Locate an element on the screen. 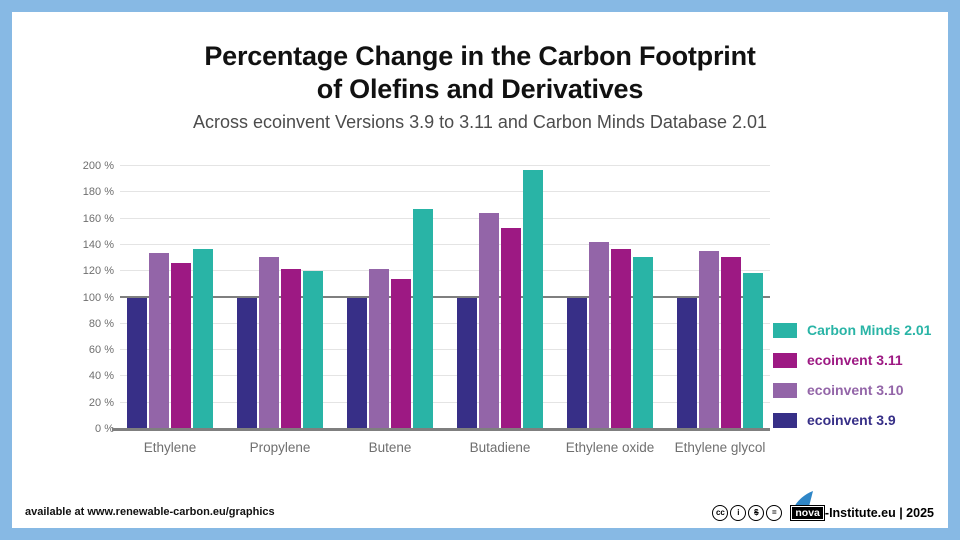 The height and width of the screenshot is (540, 960). x-category-label: Ethylene is located at coordinates (170, 447).